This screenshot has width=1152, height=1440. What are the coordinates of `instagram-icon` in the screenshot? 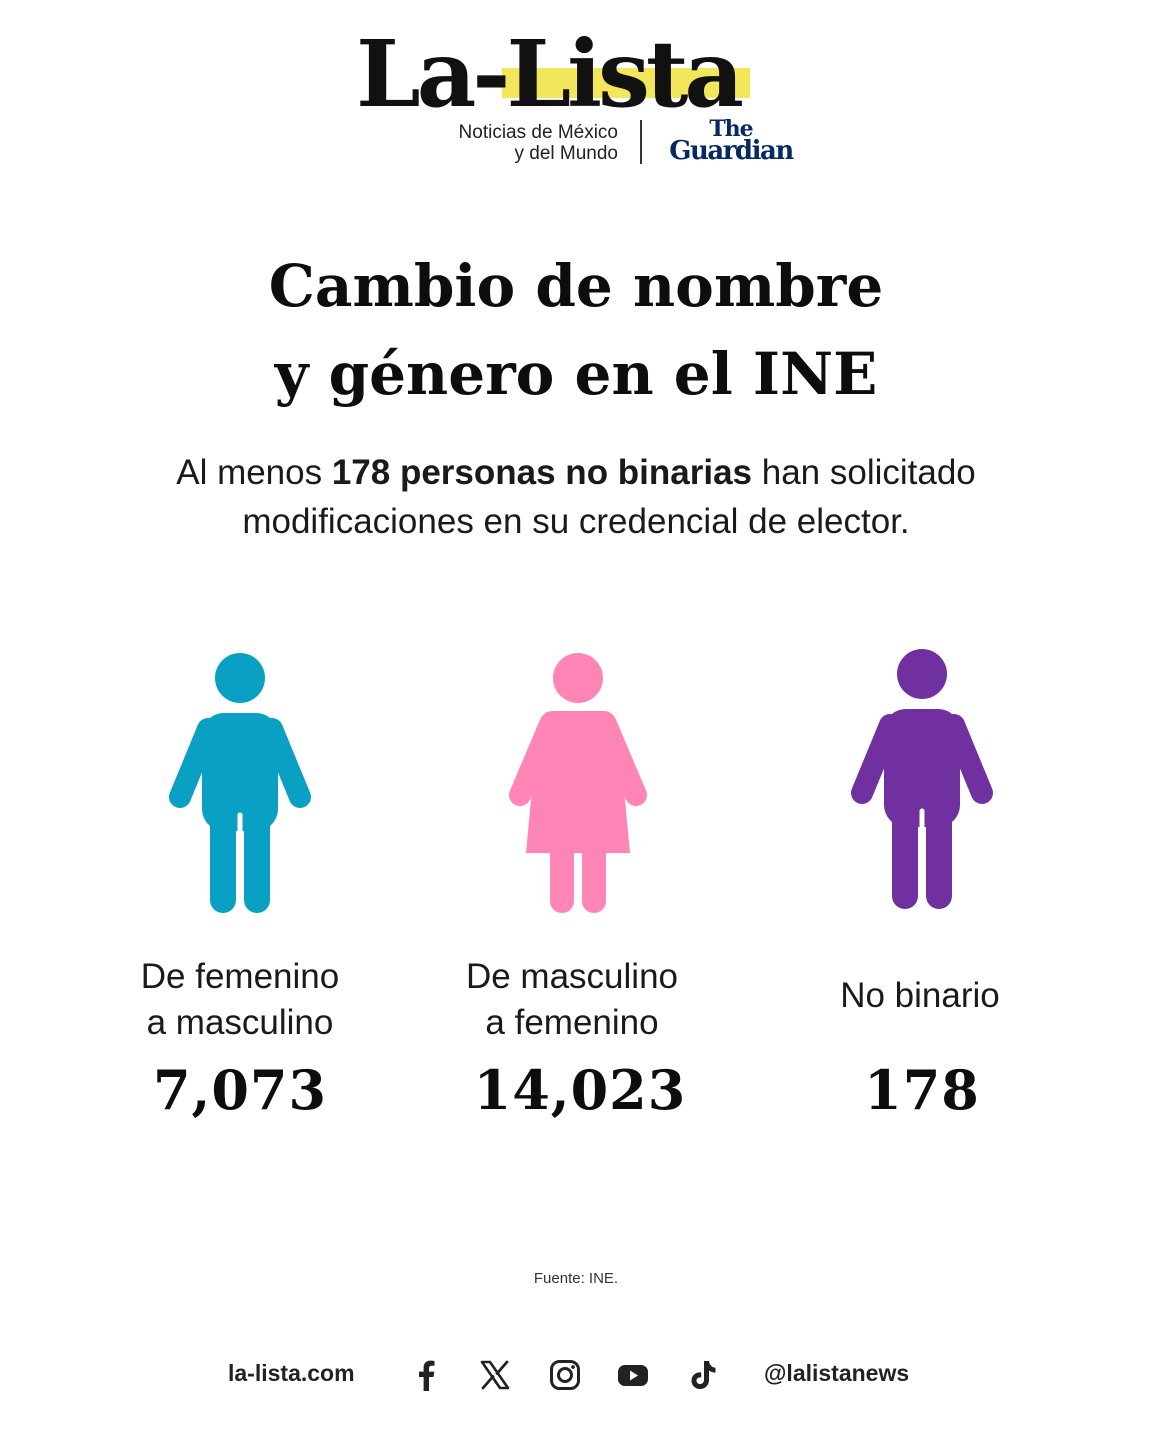 It's located at (565, 1375).